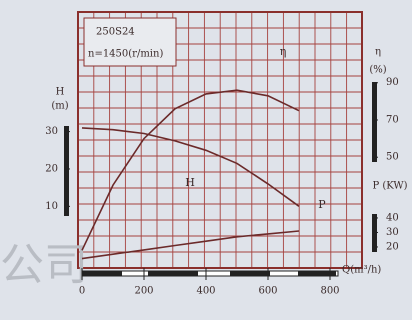 This screenshot has height=320, width=412. Describe the element at coordinates (51, 131) in the screenshot. I see `yticks-label: 30` at that location.